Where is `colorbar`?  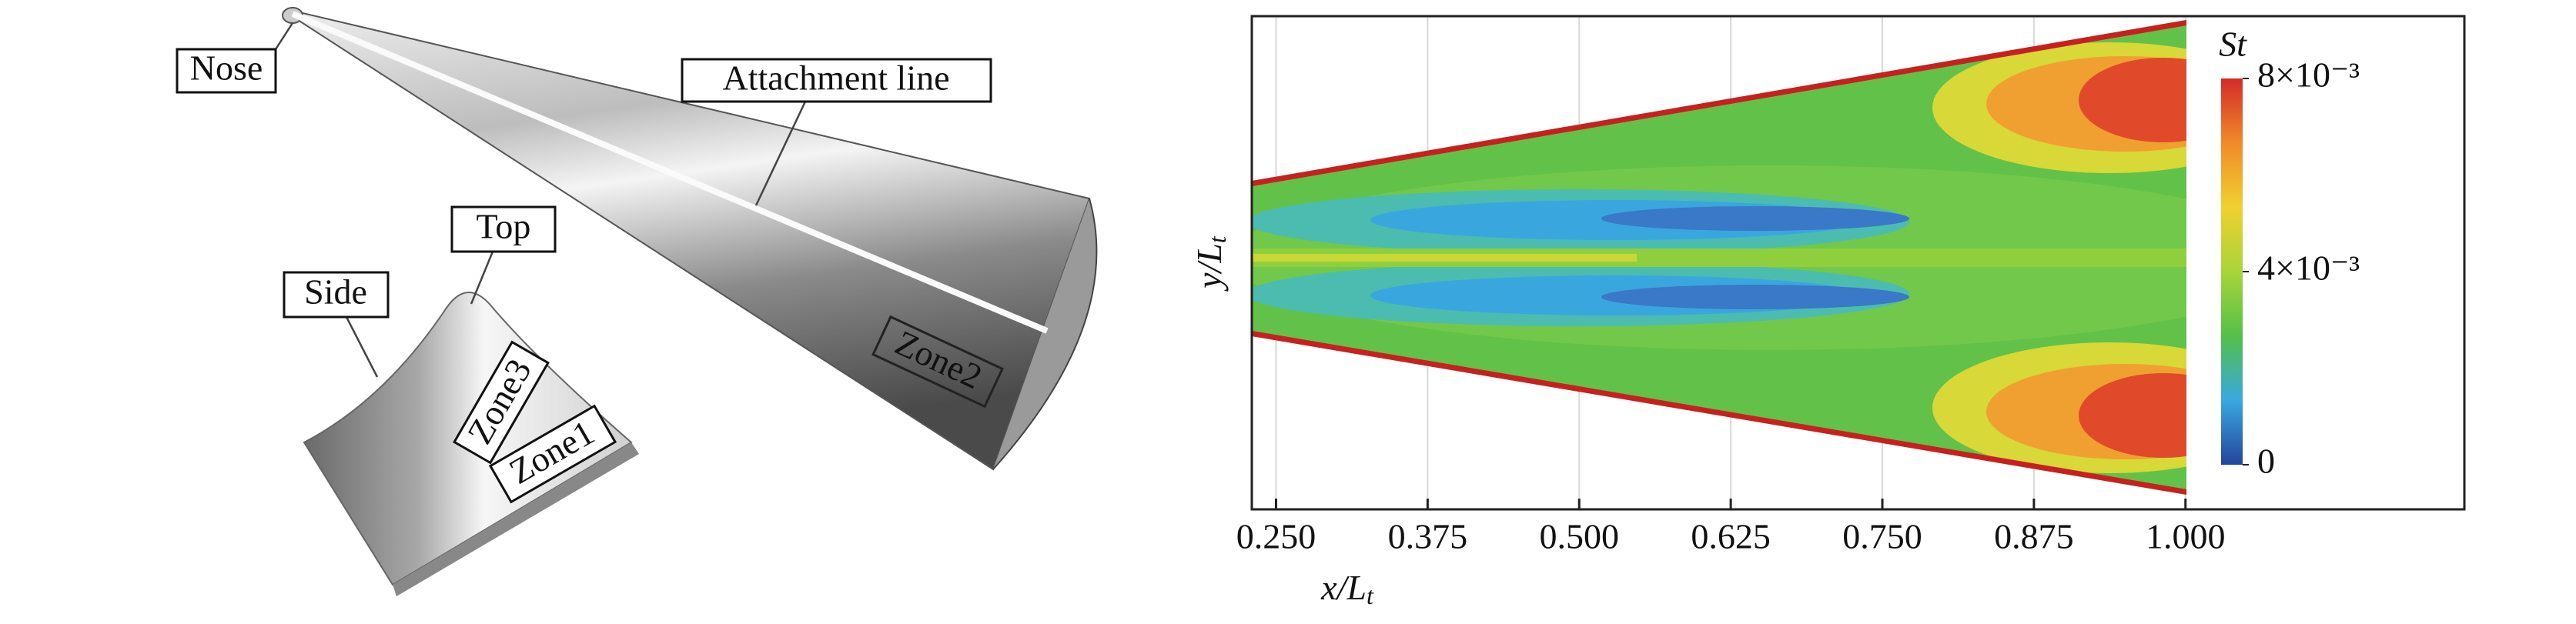 colorbar is located at coordinates (2232, 271).